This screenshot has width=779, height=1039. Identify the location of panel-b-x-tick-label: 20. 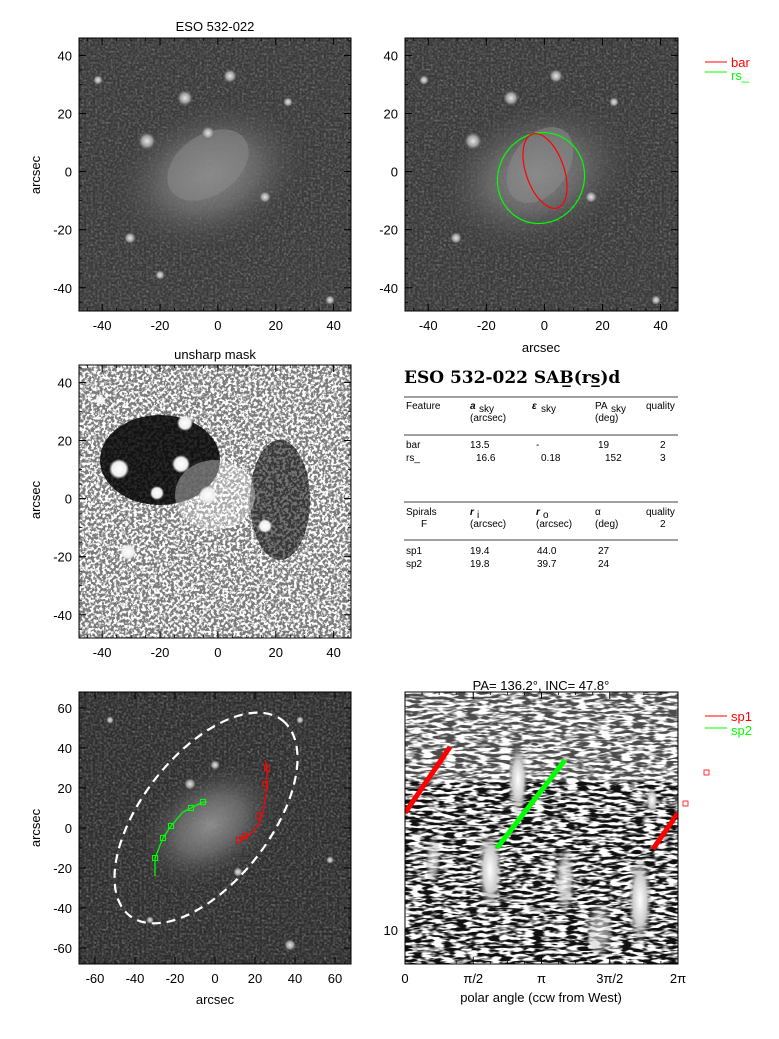
(602, 325).